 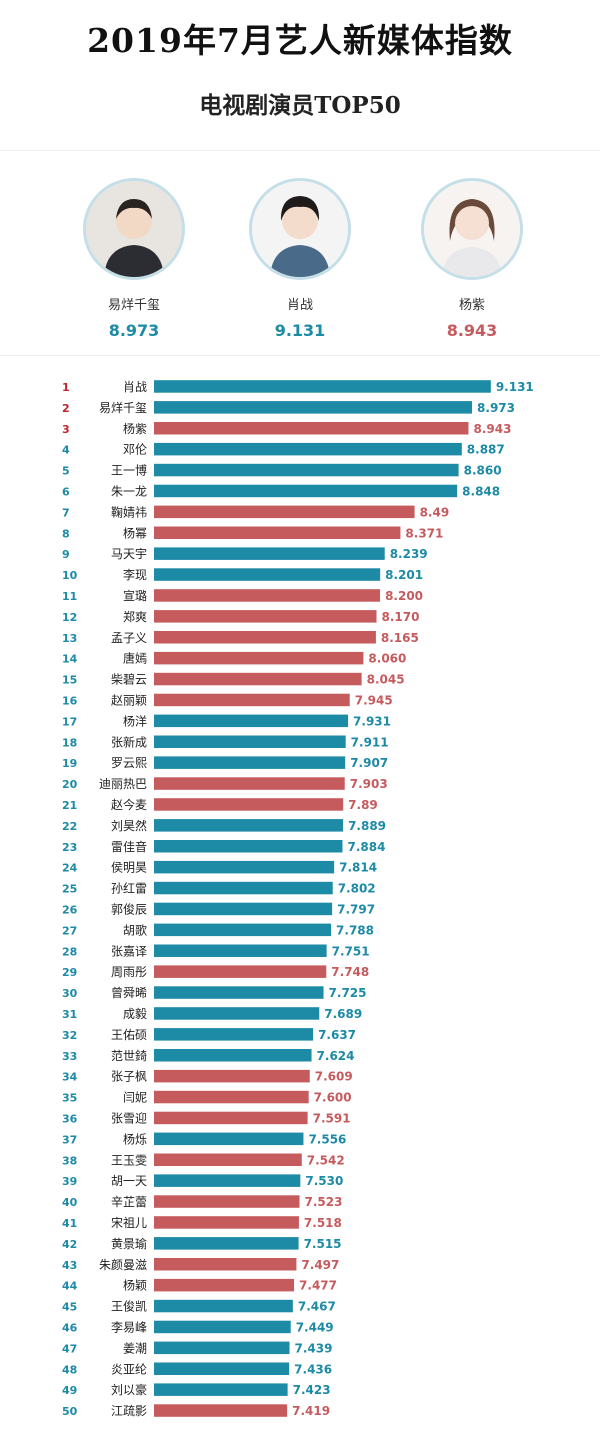 I want to click on value-label: 7.903, so click(x=369, y=784).